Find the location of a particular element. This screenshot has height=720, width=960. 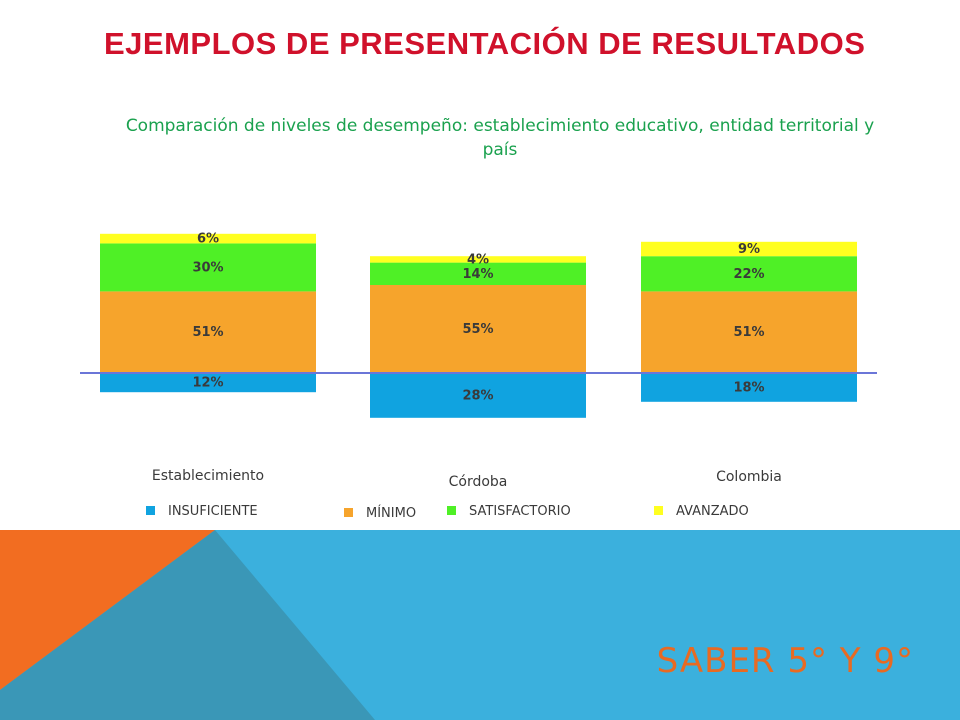

legend-label-insuficiente: INSUFICIENTE is located at coordinates (213, 511).